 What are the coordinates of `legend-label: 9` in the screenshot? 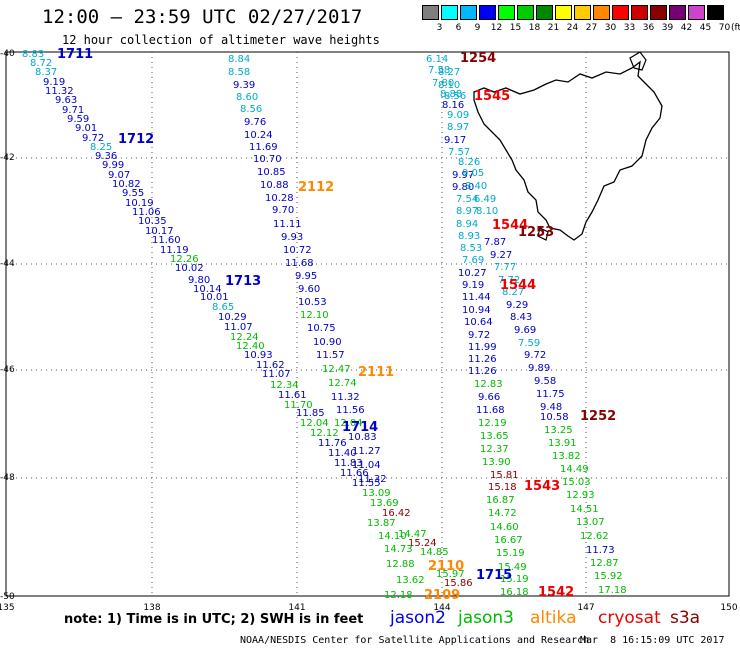 It's located at (477, 28).